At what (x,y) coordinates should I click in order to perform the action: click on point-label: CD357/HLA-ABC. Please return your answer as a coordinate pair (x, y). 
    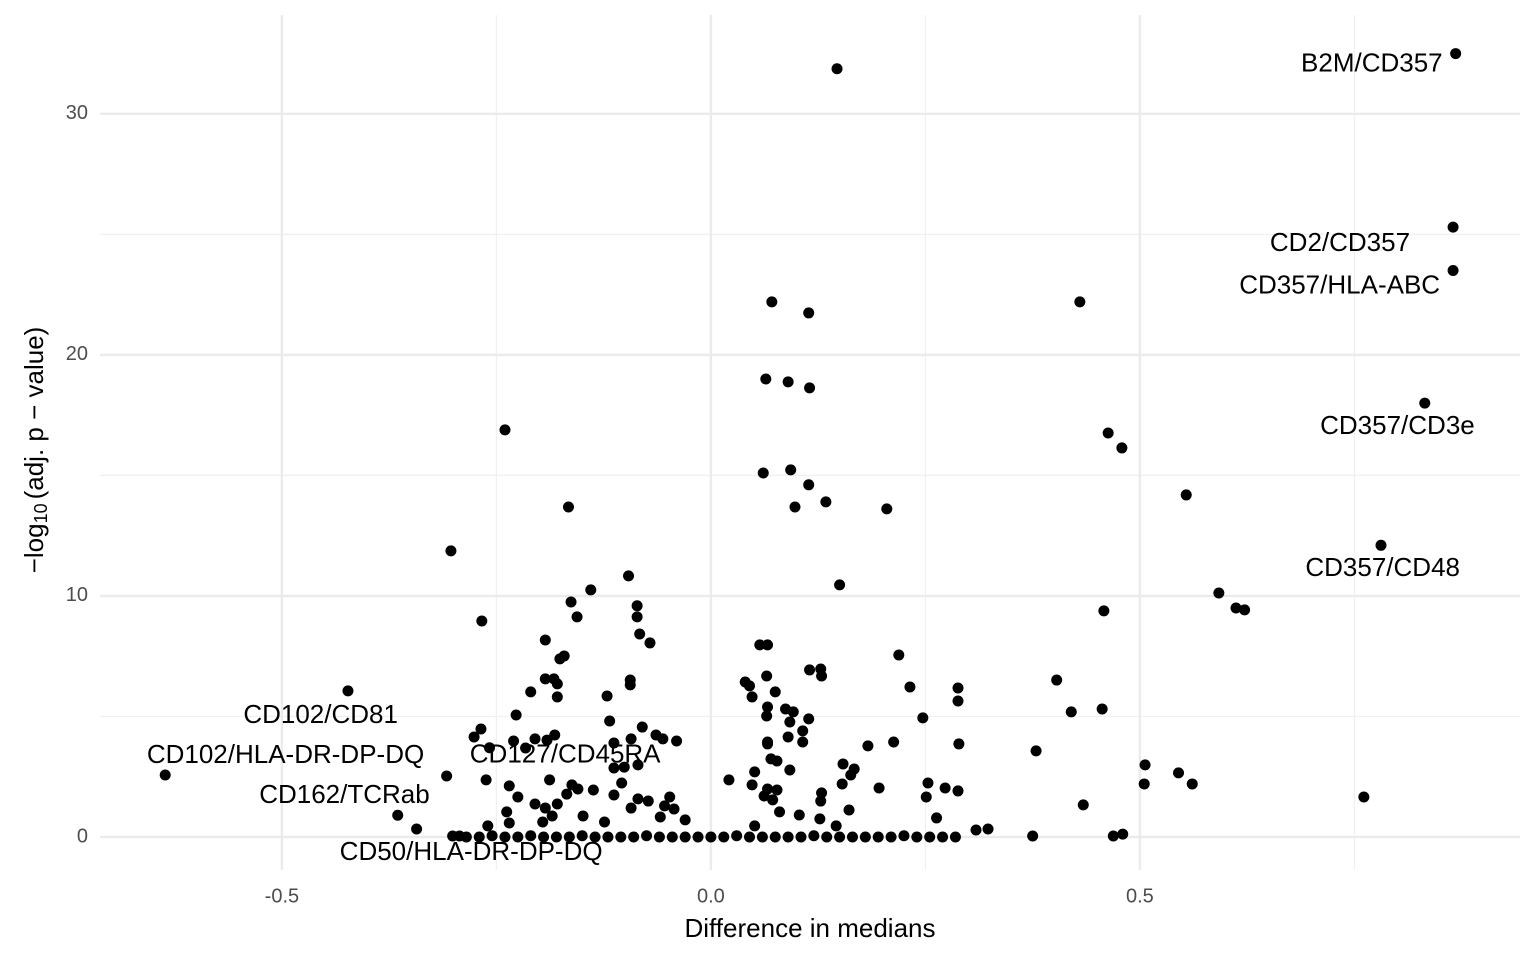
    Looking at the image, I should click on (1339, 284).